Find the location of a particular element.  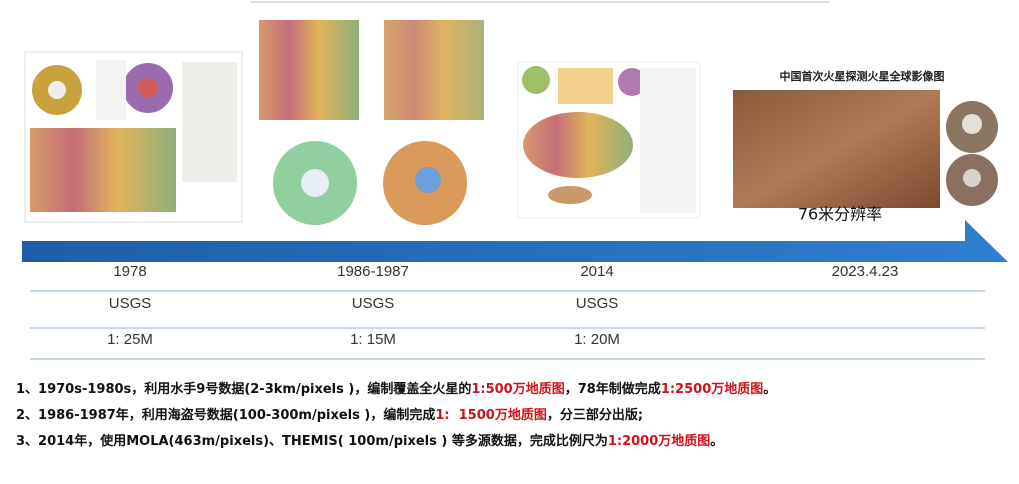

timeline-arrow is located at coordinates (515, 241).